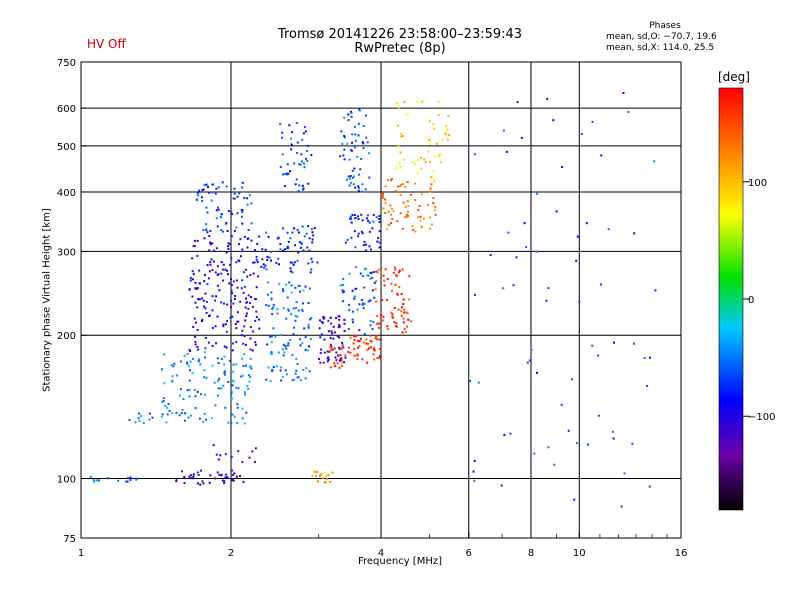 The image size is (800, 600). Describe the element at coordinates (681, 553) in the screenshot. I see `x-tick-label: 16` at that location.